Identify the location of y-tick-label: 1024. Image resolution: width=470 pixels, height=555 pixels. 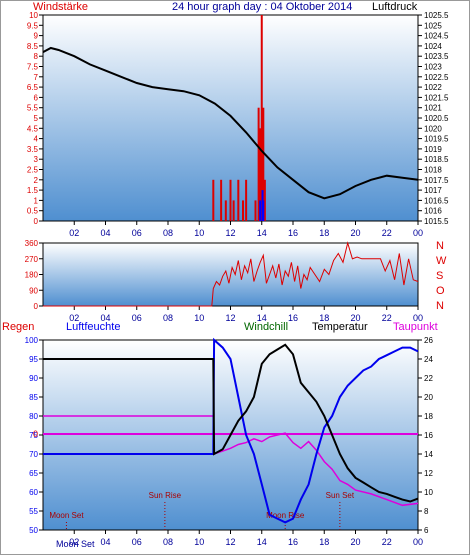
(433, 46).